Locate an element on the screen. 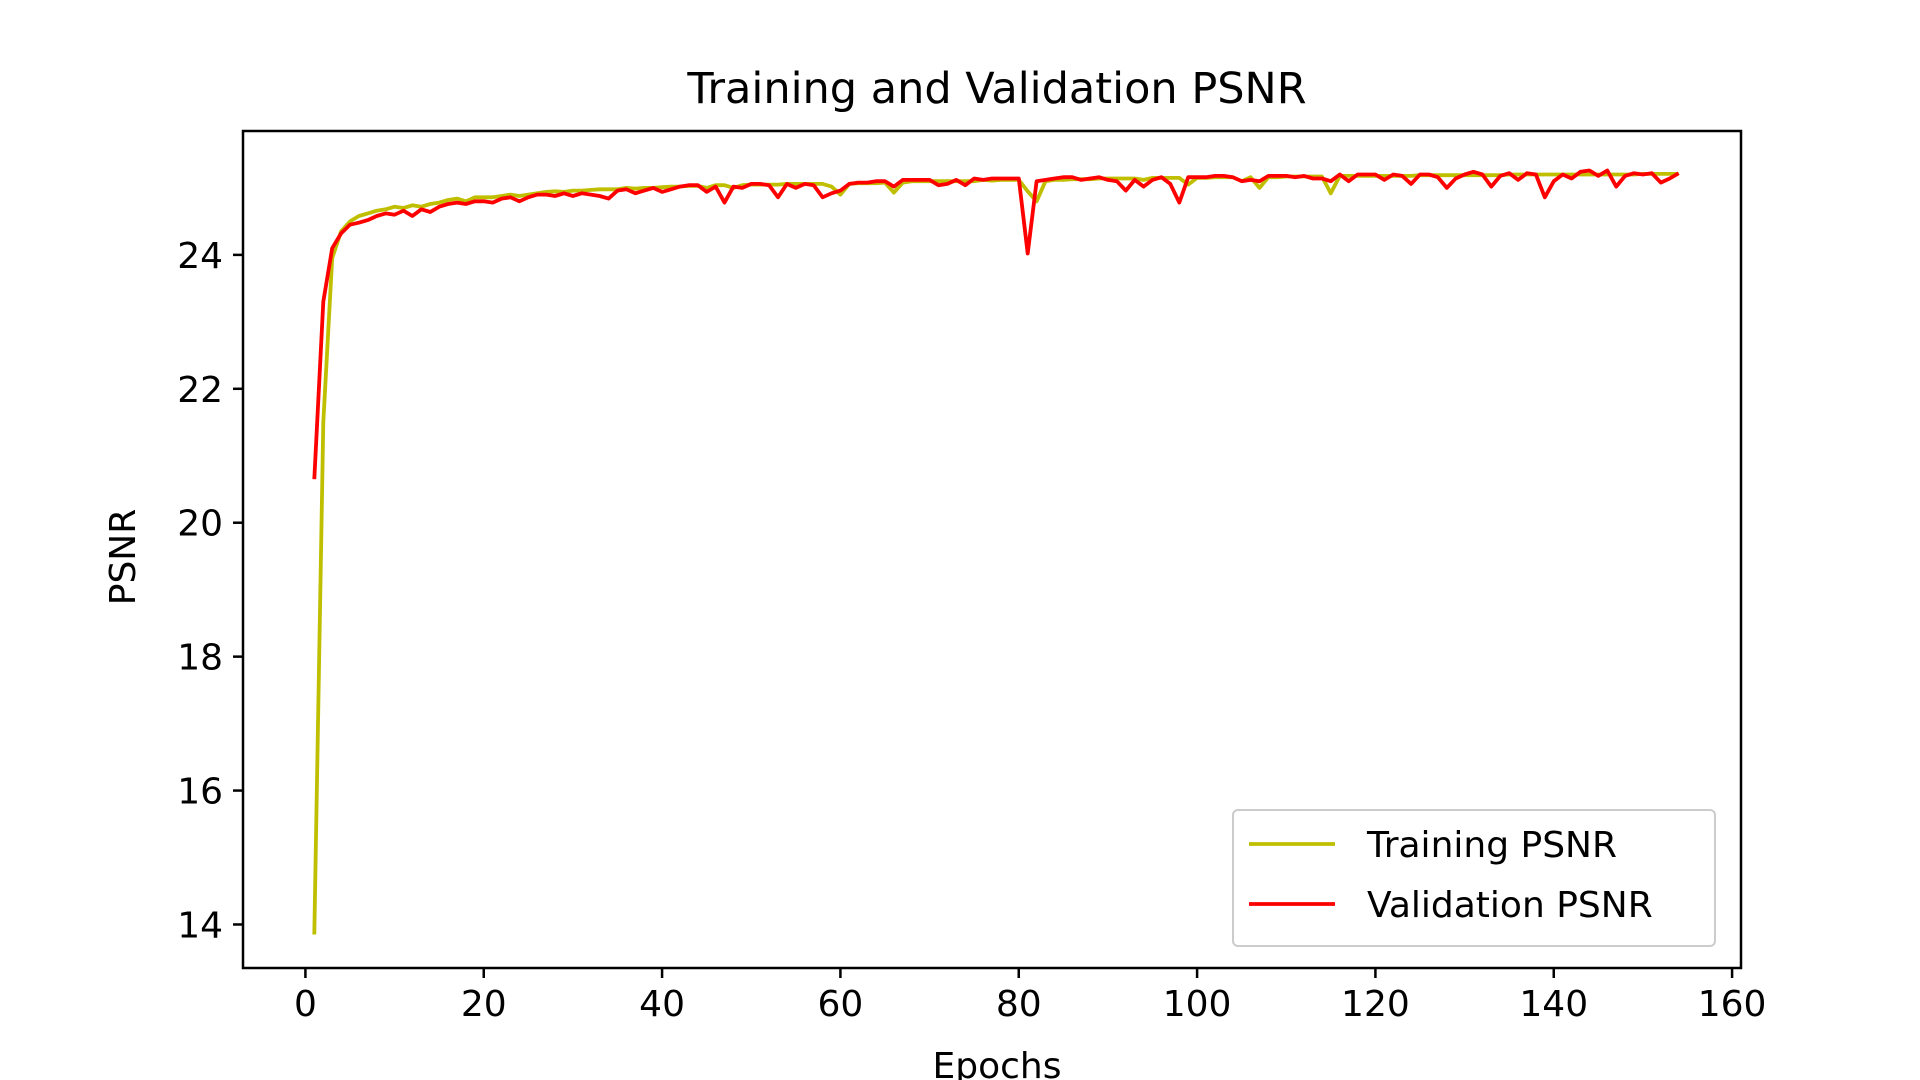  legend-box is located at coordinates (1474, 878).